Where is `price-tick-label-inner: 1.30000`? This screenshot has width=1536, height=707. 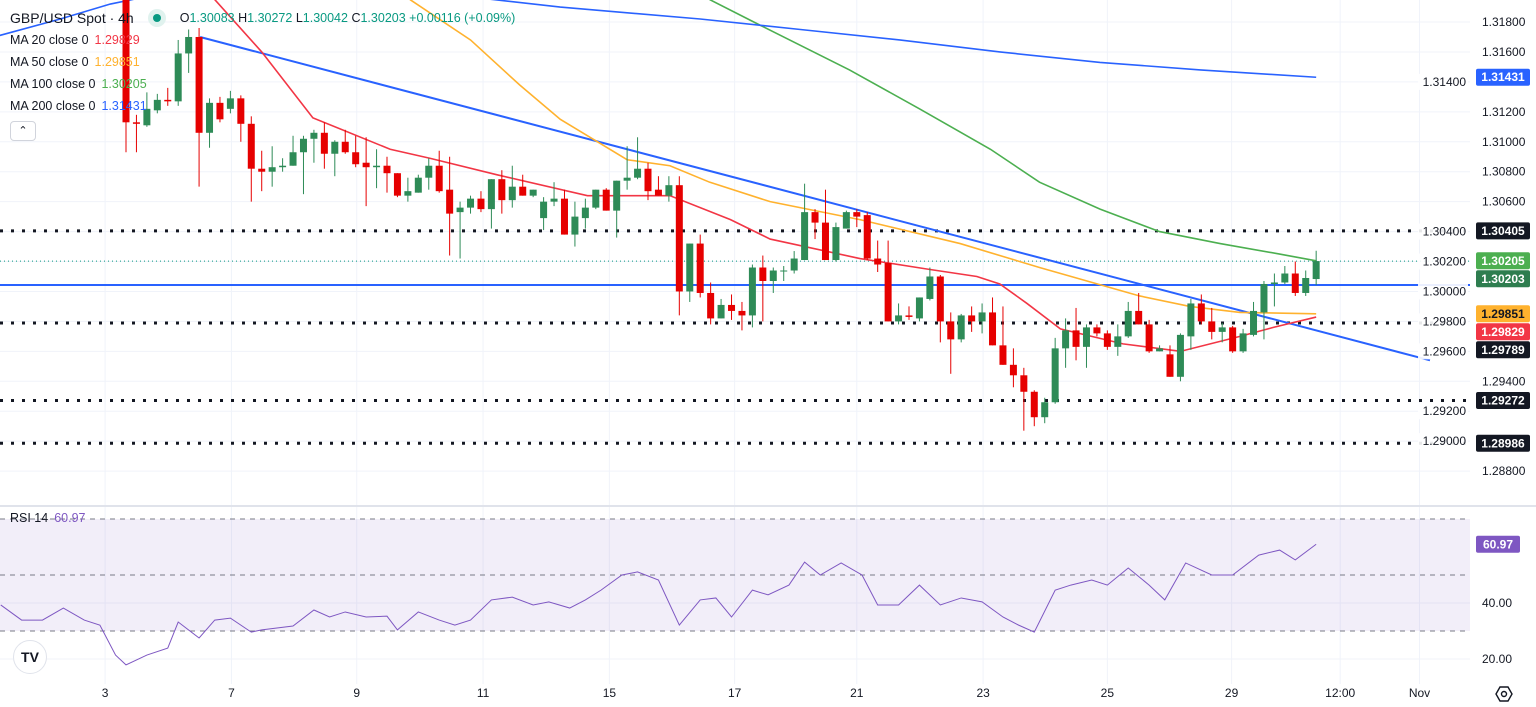
price-tick-label-inner: 1.30000 is located at coordinates (1443, 291).